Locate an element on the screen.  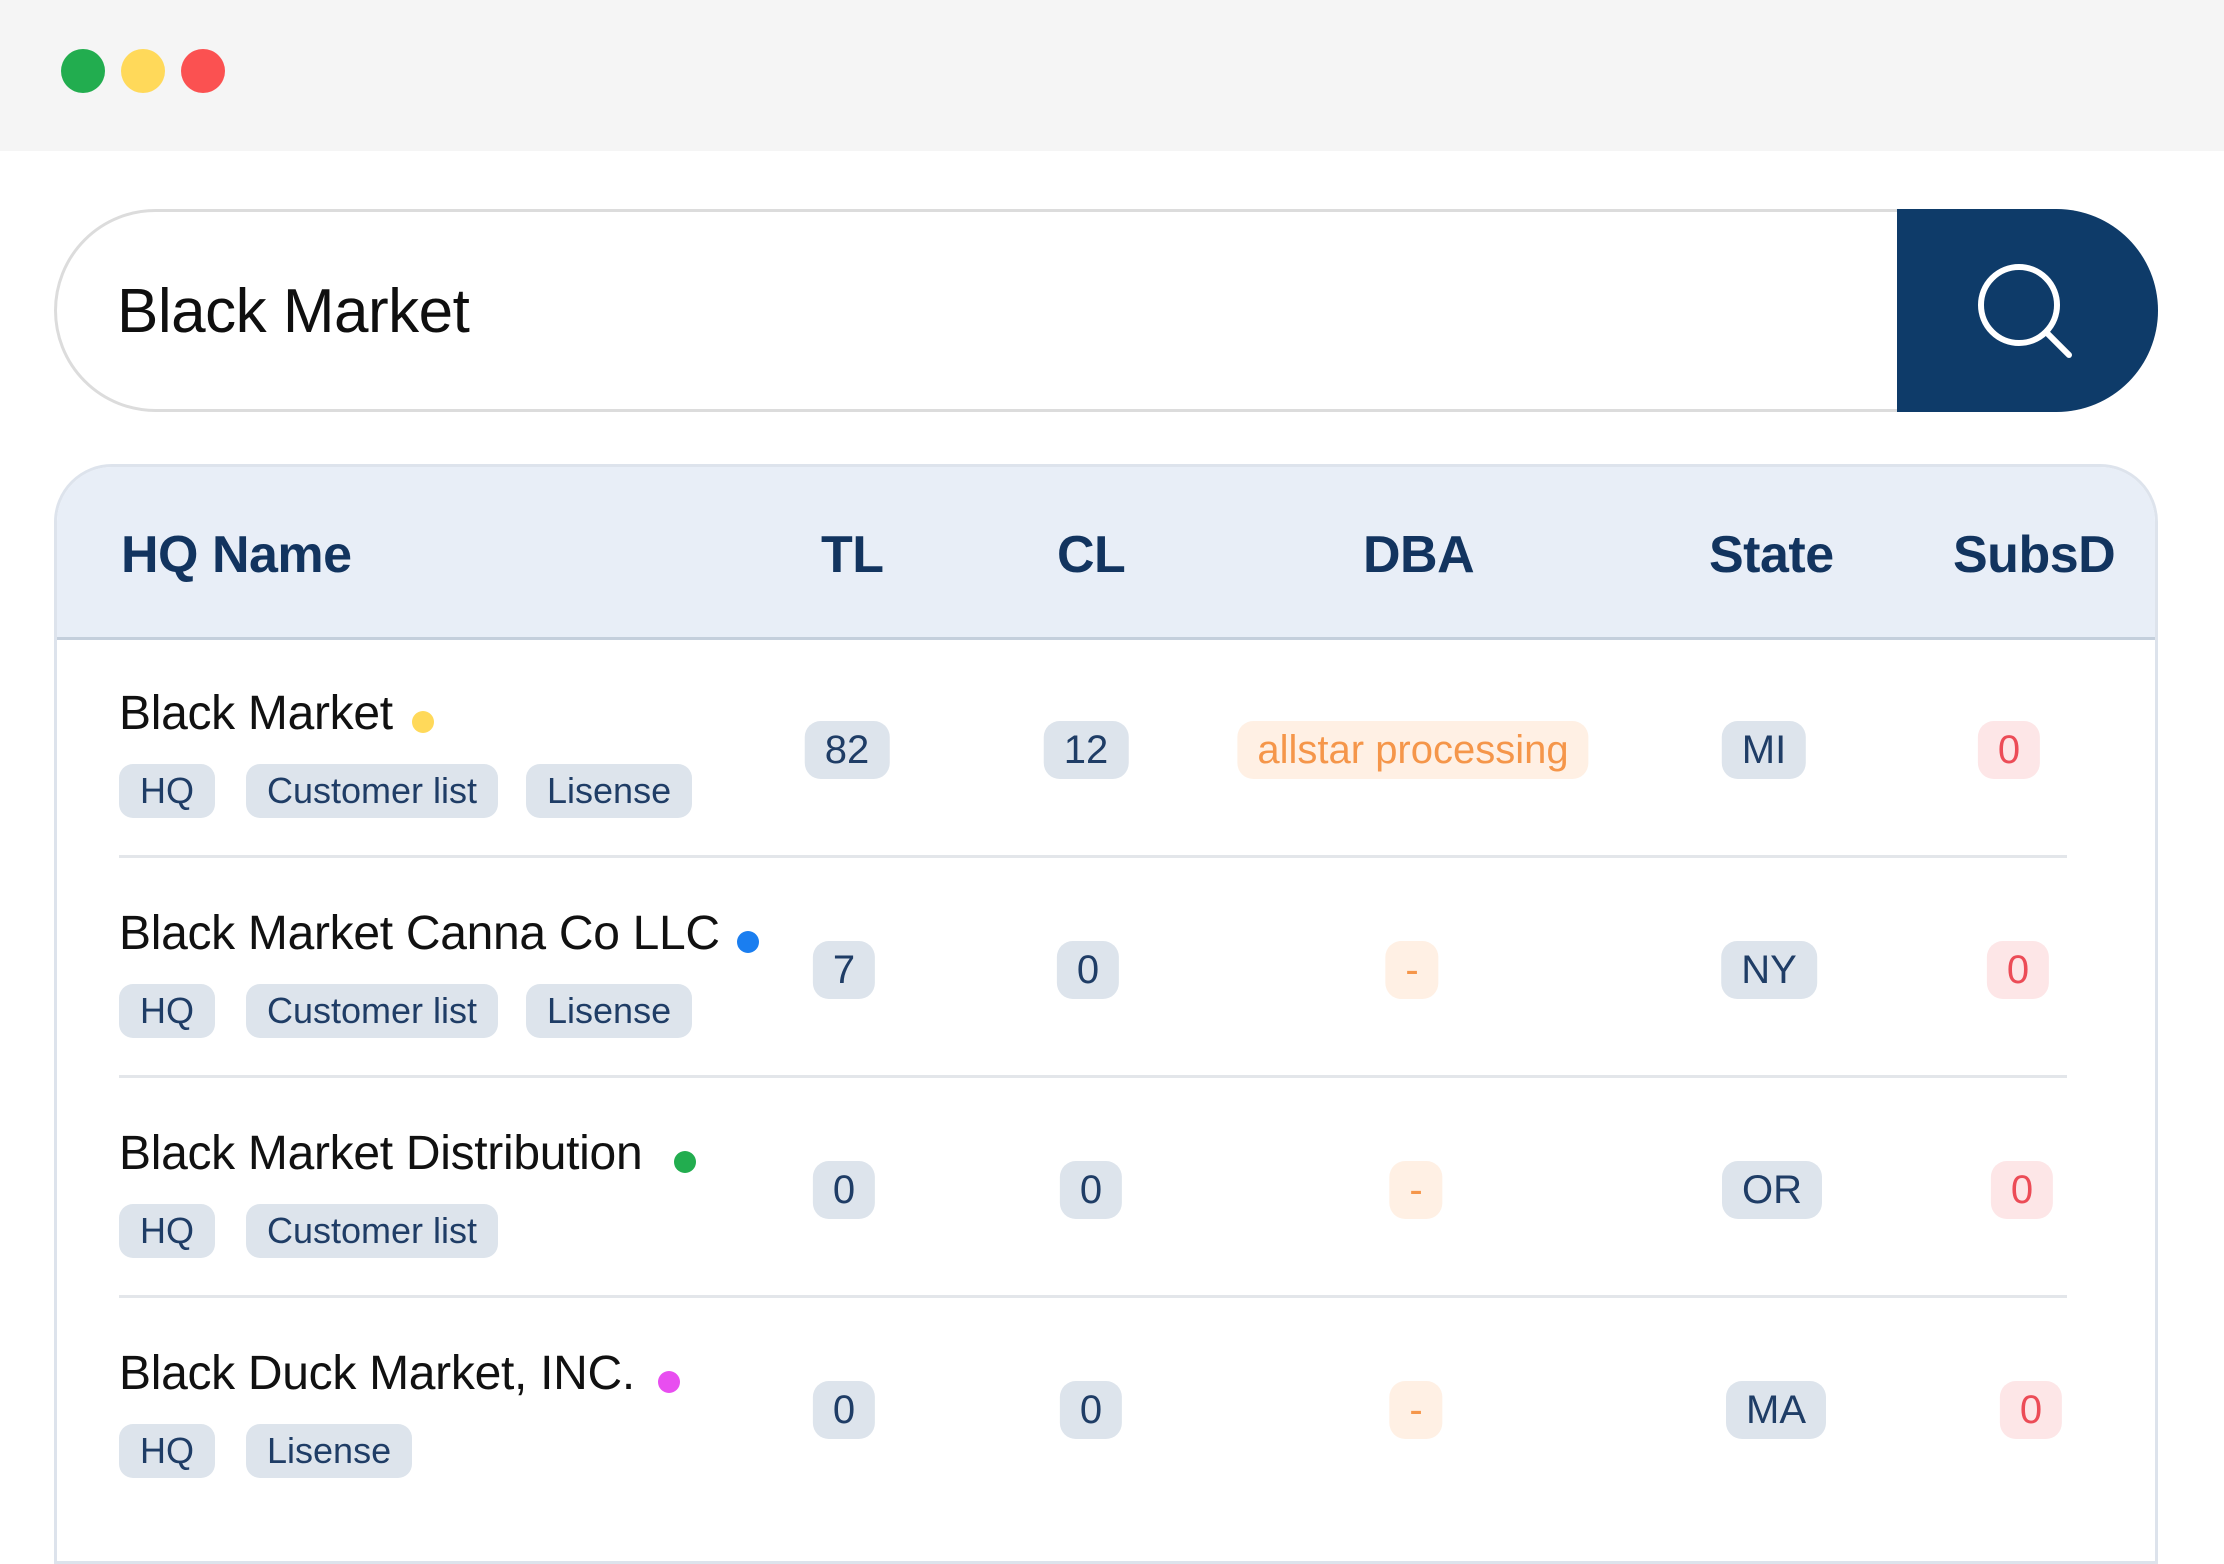
cl-value: 12 is located at coordinates (1086, 750).